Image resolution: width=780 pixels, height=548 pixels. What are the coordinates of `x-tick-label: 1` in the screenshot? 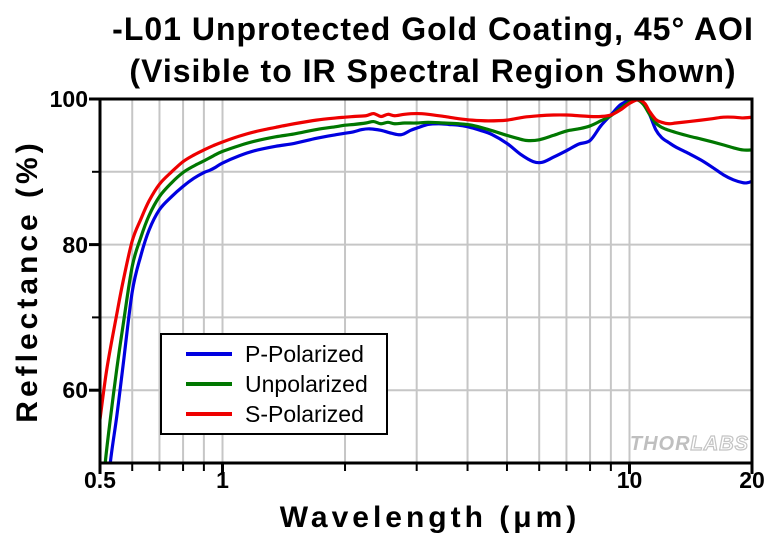 It's located at (222, 480).